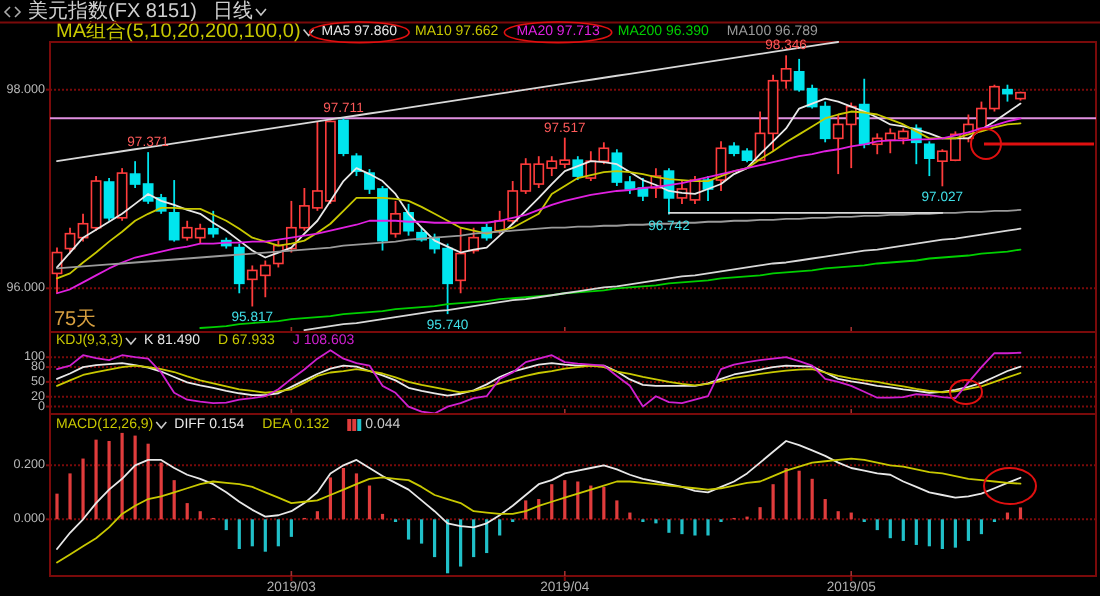  I want to click on chart-subtitle: 日线, so click(232, 11).